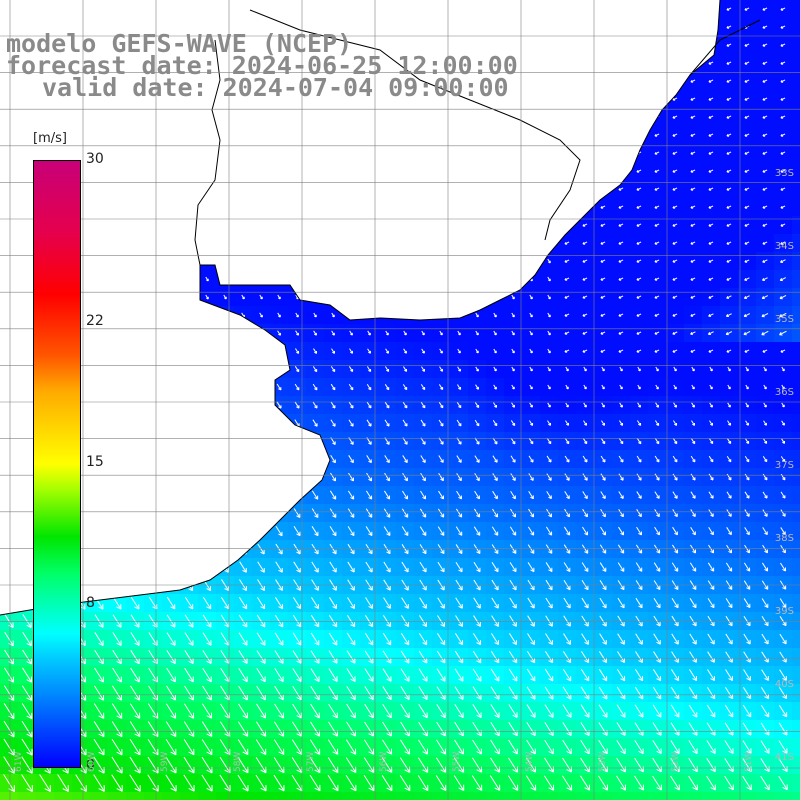 This screenshot has width=800, height=800. Describe the element at coordinates (275, 87) in the screenshot. I see `valid-date: valid date: 2024-07-04 09:00:00` at that location.